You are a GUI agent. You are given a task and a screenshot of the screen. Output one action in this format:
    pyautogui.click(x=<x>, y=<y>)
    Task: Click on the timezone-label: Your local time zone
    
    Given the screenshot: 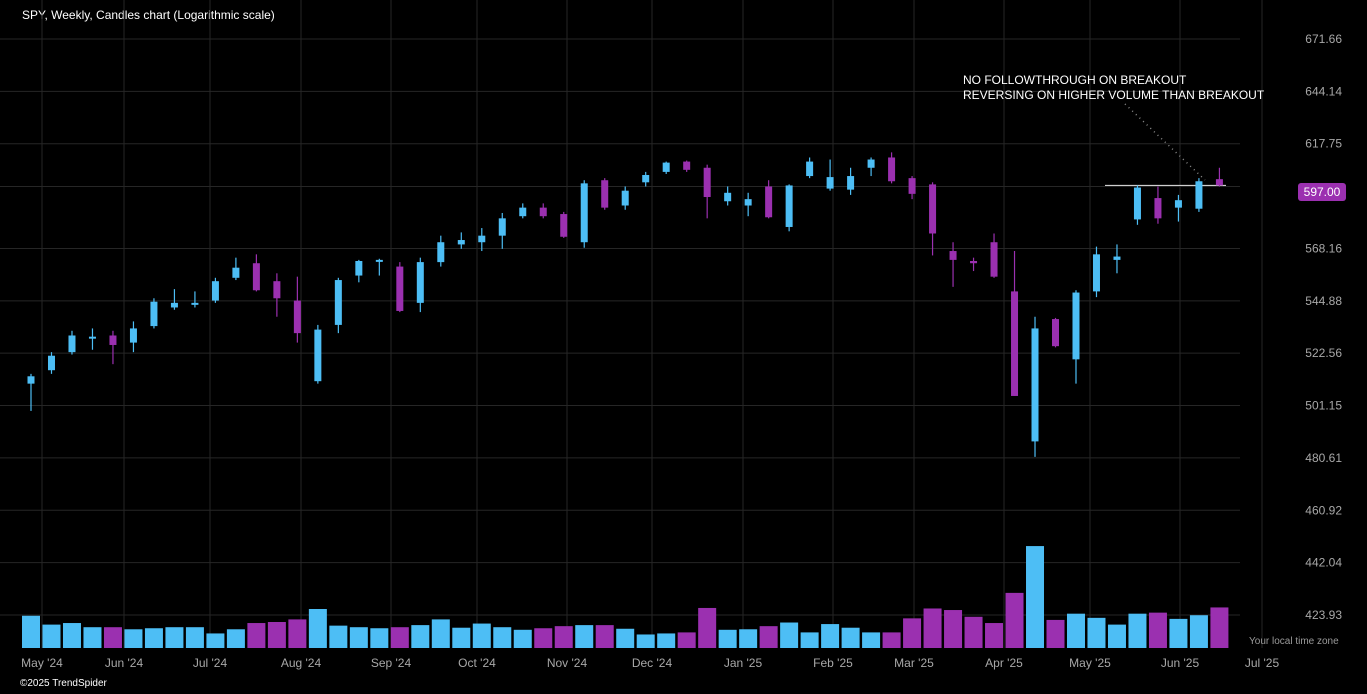 What is the action you would take?
    pyautogui.click(x=1294, y=641)
    